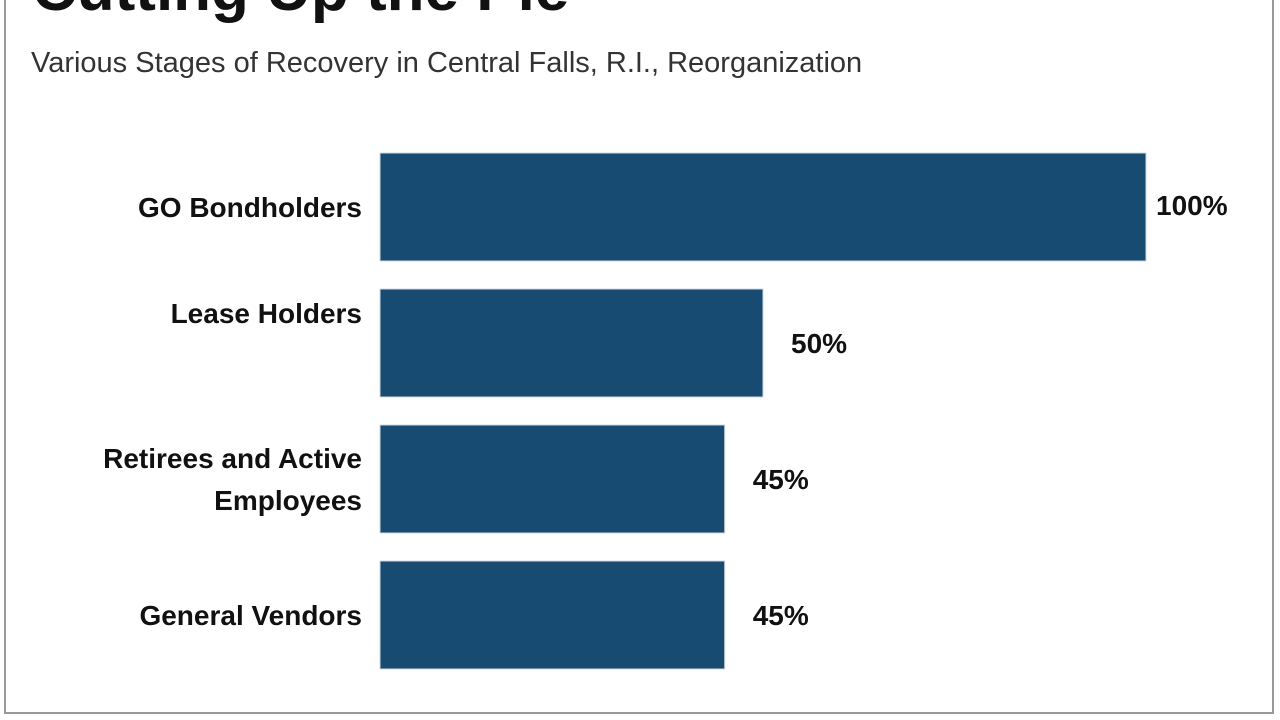 Image resolution: width=1280 pixels, height=720 pixels. Describe the element at coordinates (781, 479) in the screenshot. I see `value-label-2: 45%` at that location.